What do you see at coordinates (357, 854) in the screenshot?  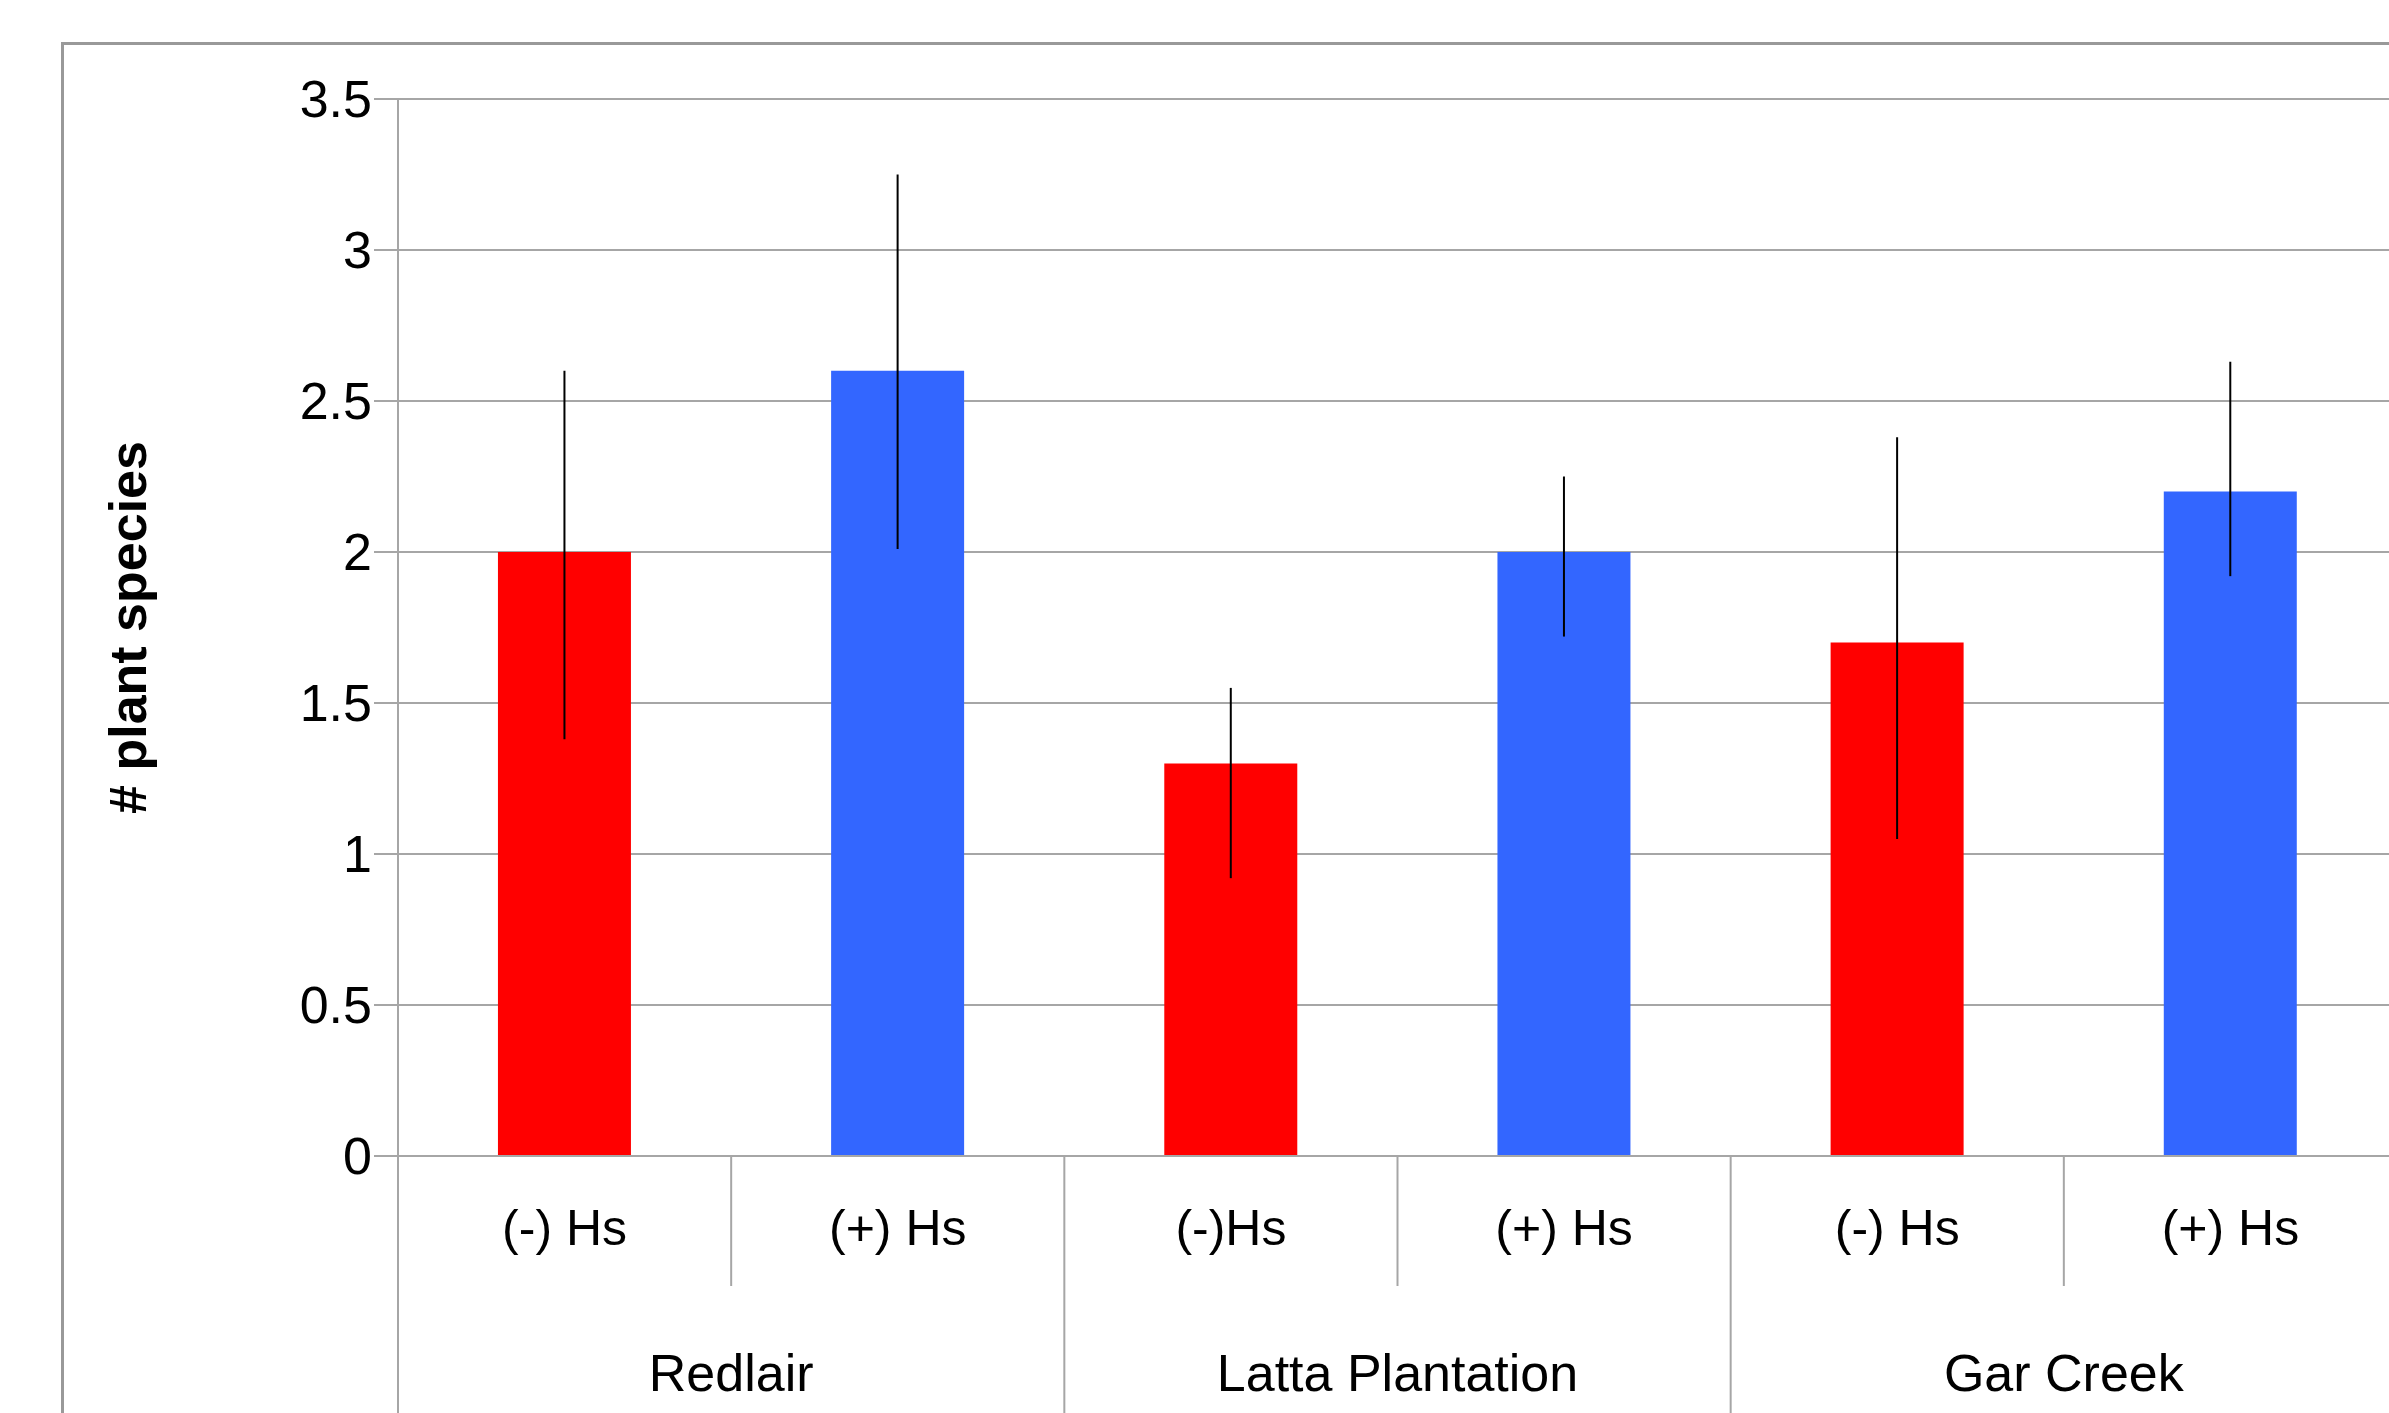 I see `y-tick-label: 1` at bounding box center [357, 854].